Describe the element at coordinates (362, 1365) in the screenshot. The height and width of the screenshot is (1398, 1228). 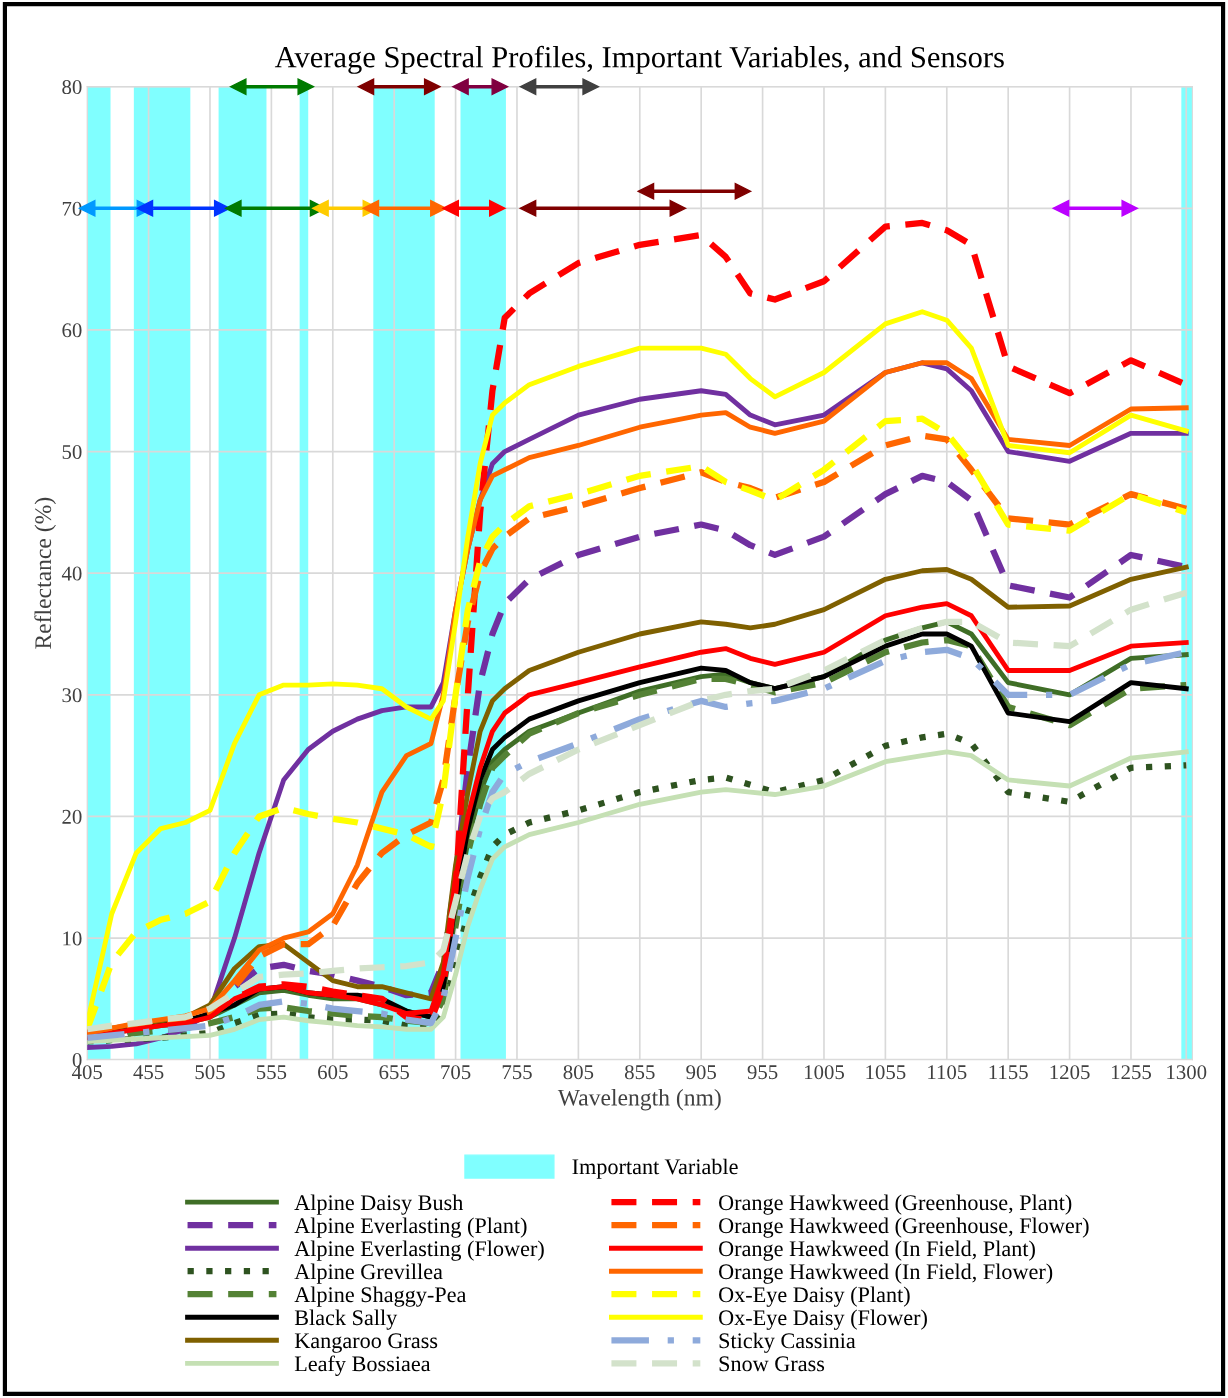
I see `legend-label: Leafy Bossiaea` at that location.